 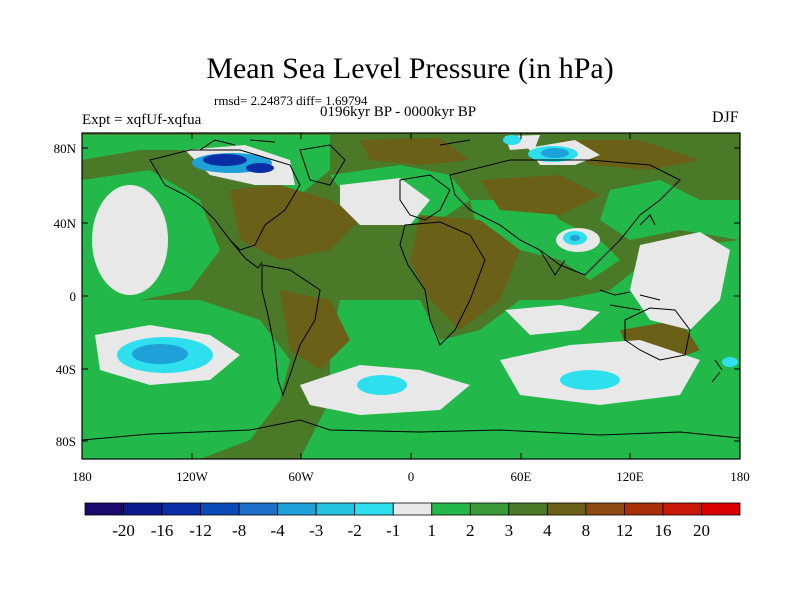 What do you see at coordinates (278, 530) in the screenshot?
I see `colorbar-label: -4` at bounding box center [278, 530].